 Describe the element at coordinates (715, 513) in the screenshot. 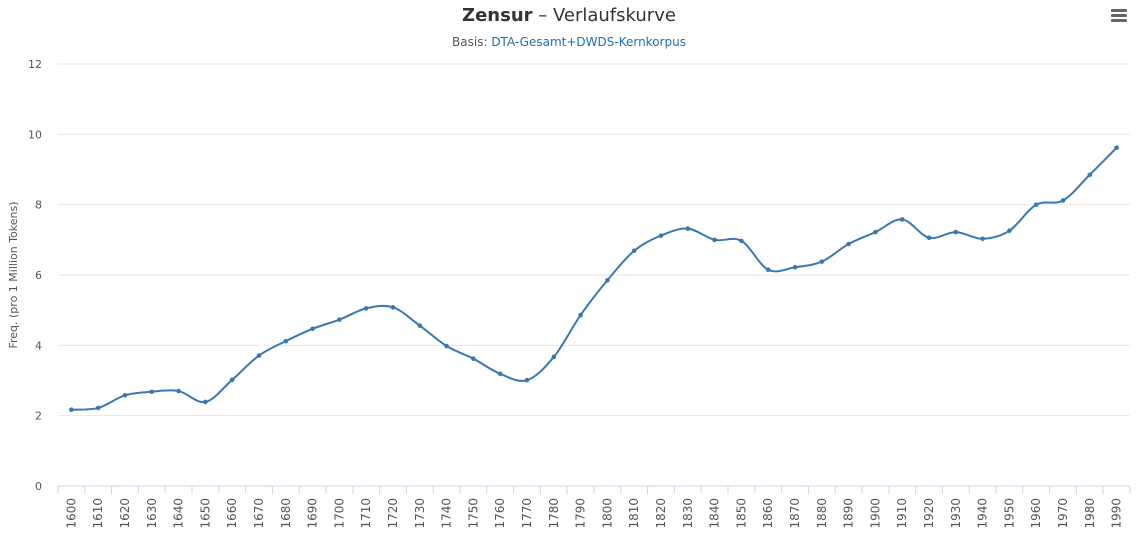

I see `x-tick-label: 1840` at that location.